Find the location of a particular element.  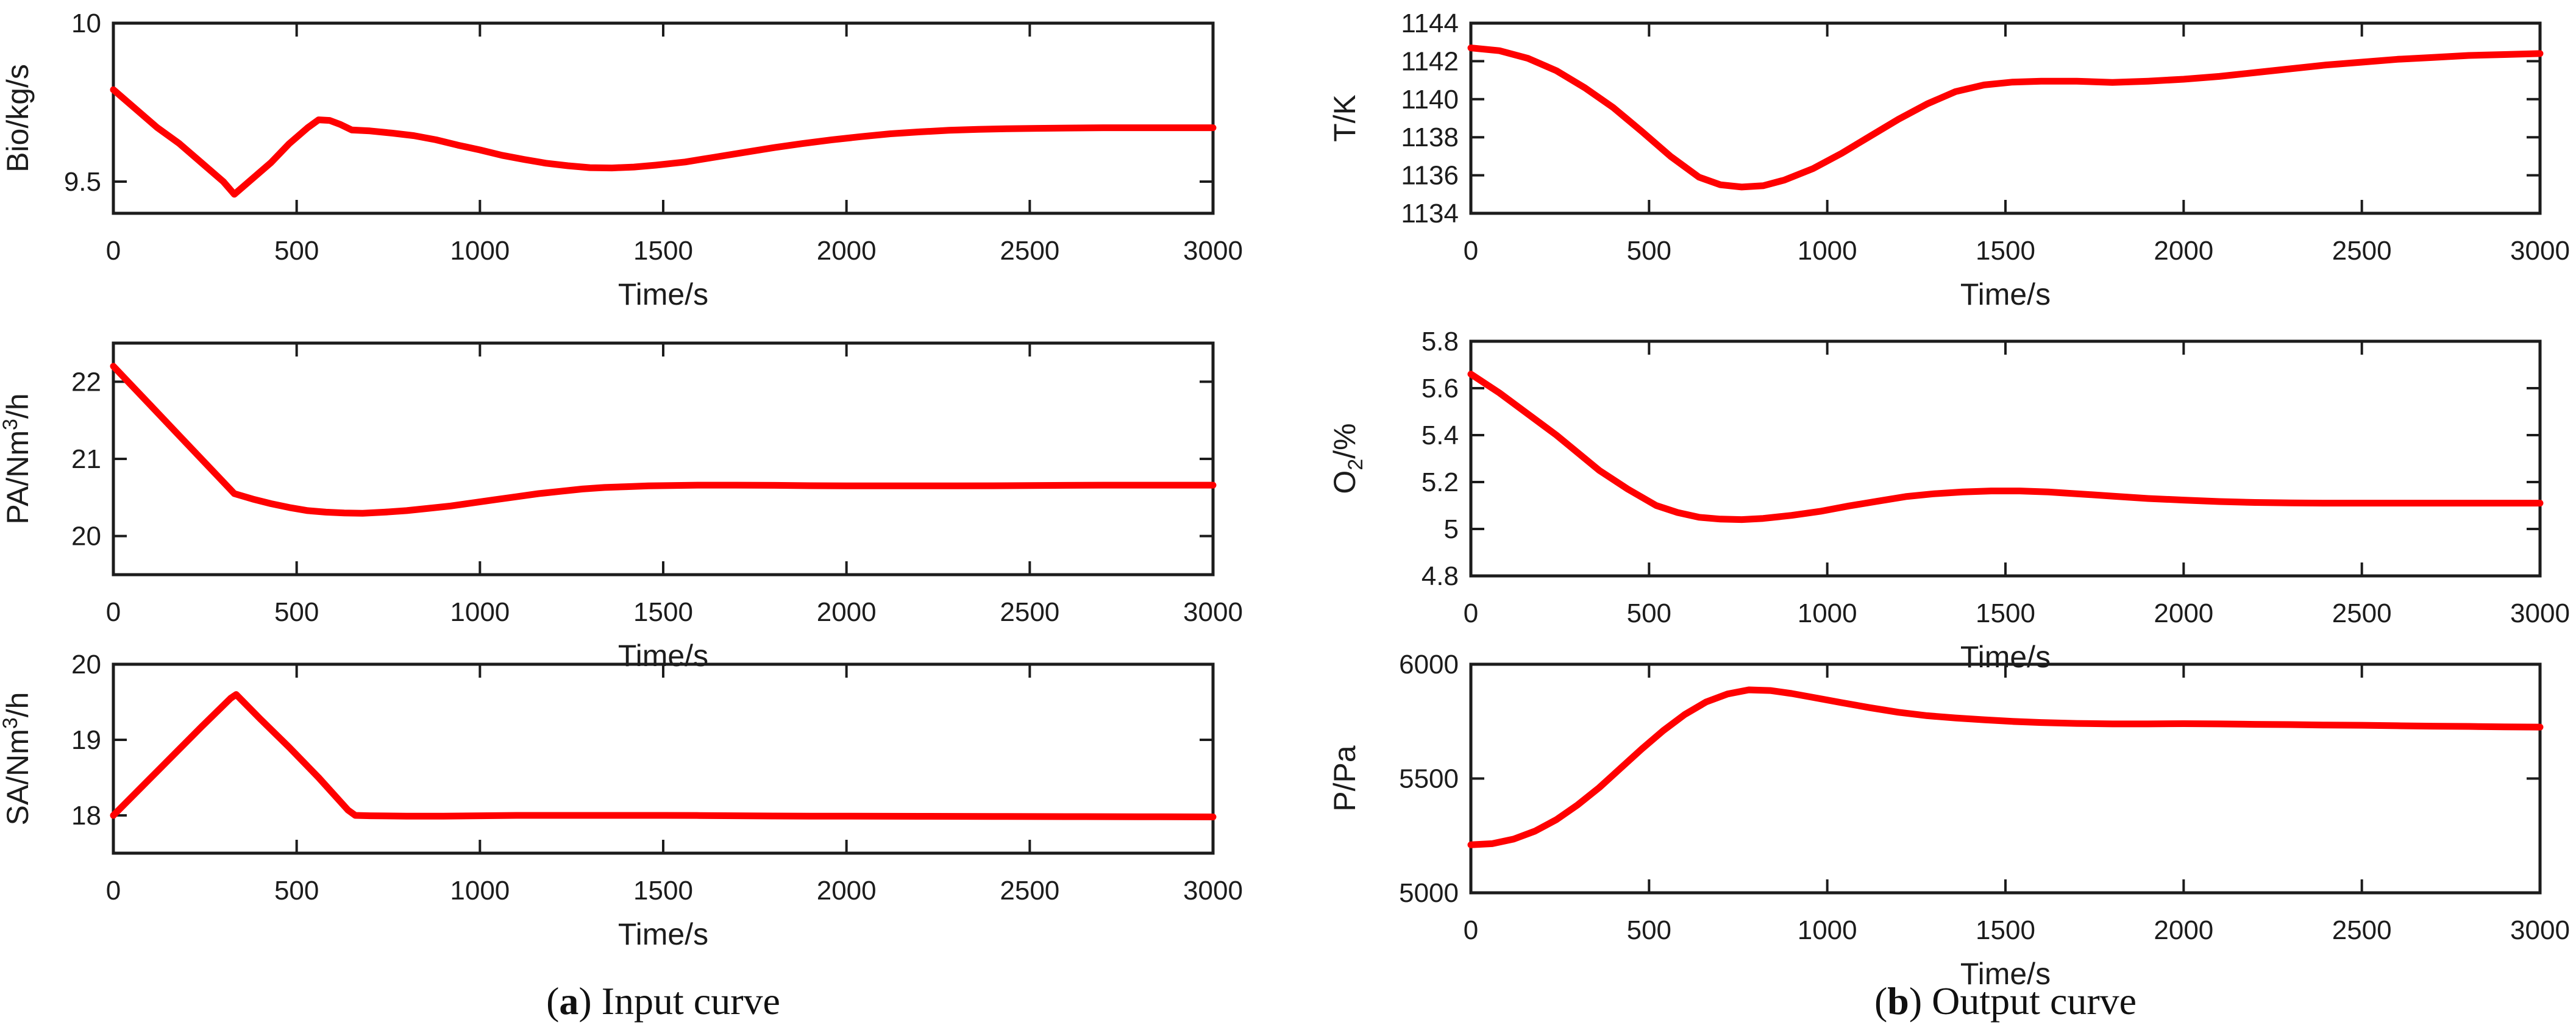

y-tick-label: 1140 is located at coordinates (1430, 100).